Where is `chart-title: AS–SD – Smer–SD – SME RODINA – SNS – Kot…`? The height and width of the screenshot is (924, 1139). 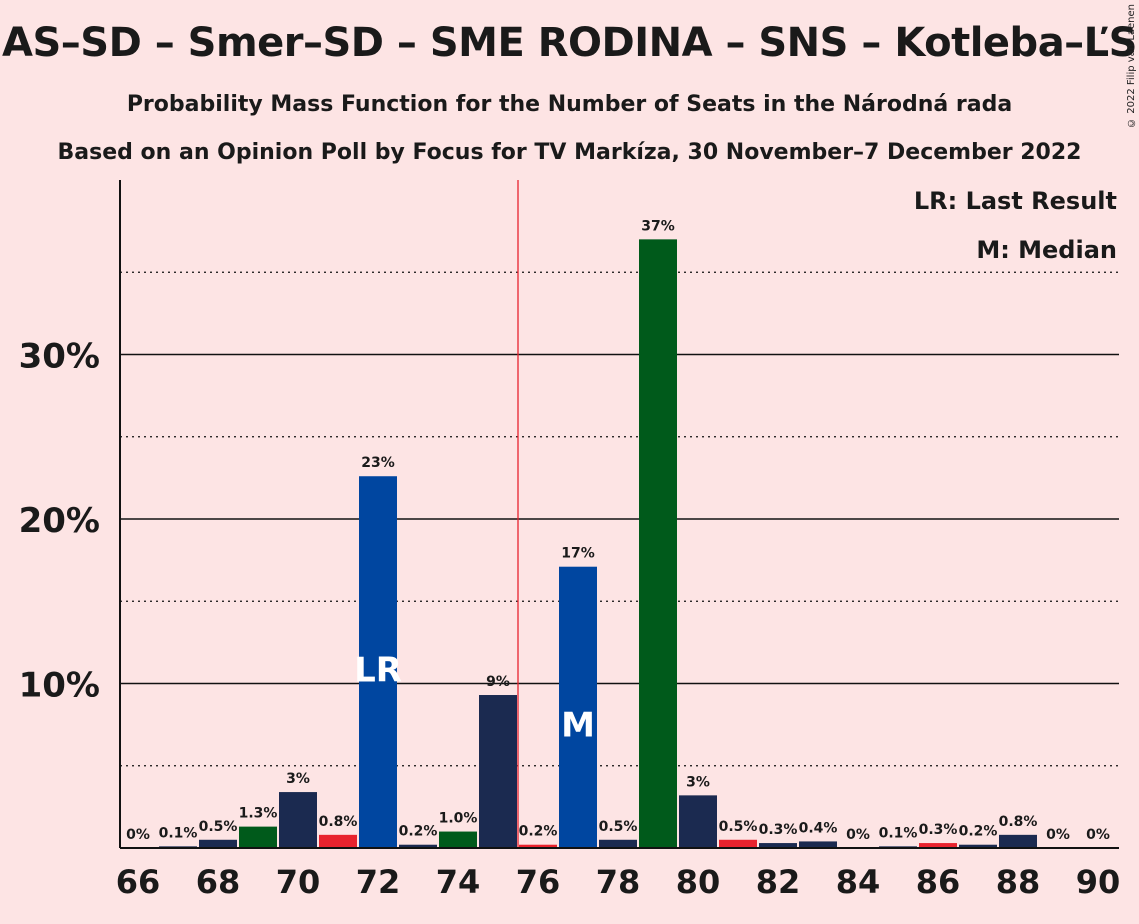
chart-title: AS–SD – Smer–SD – SME RODINA – SNS – Kot… is located at coordinates (569, 43).